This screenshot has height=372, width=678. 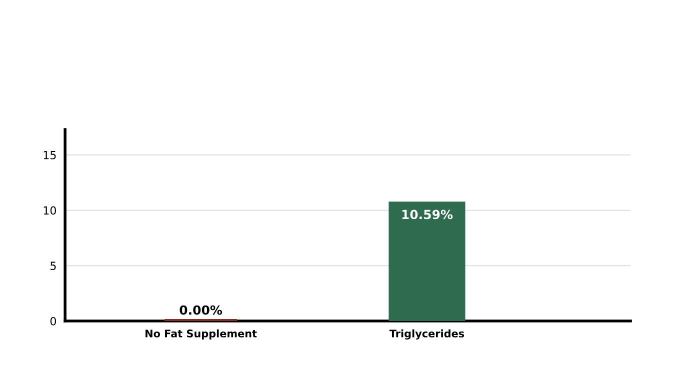 I want to click on x-tick-label: Triglycerides, so click(x=426, y=334).